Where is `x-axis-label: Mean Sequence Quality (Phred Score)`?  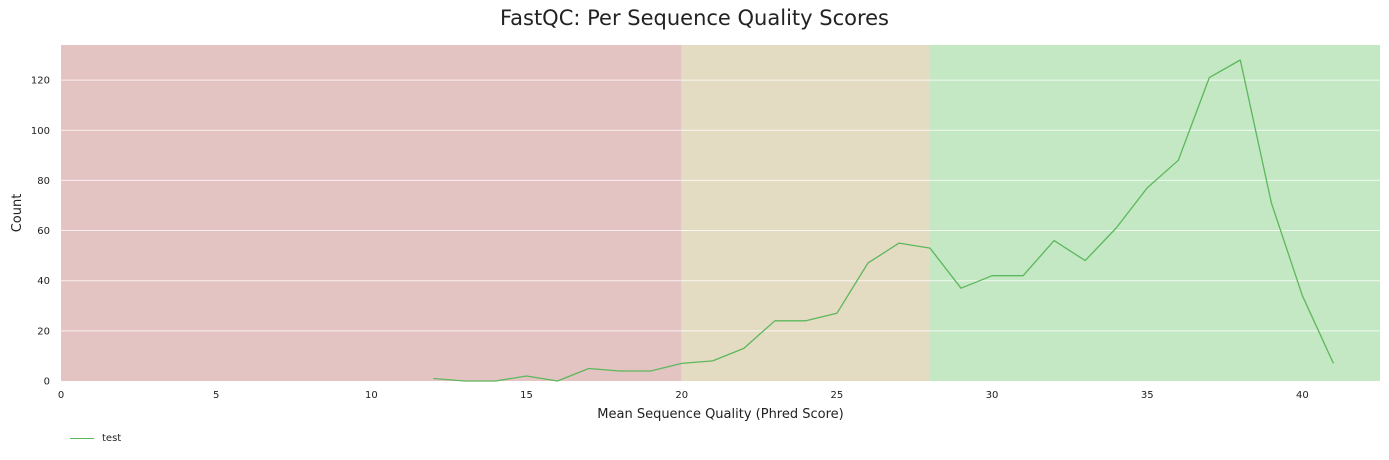 x-axis-label: Mean Sequence Quality (Phred Score) is located at coordinates (720, 414).